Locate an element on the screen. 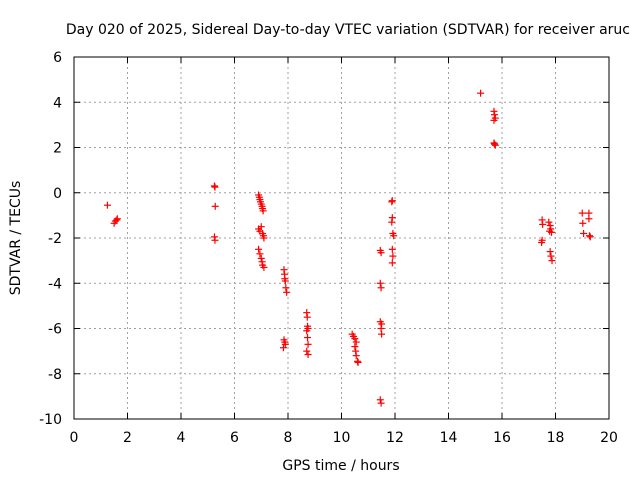  x-tick-label: 18 is located at coordinates (556, 438).